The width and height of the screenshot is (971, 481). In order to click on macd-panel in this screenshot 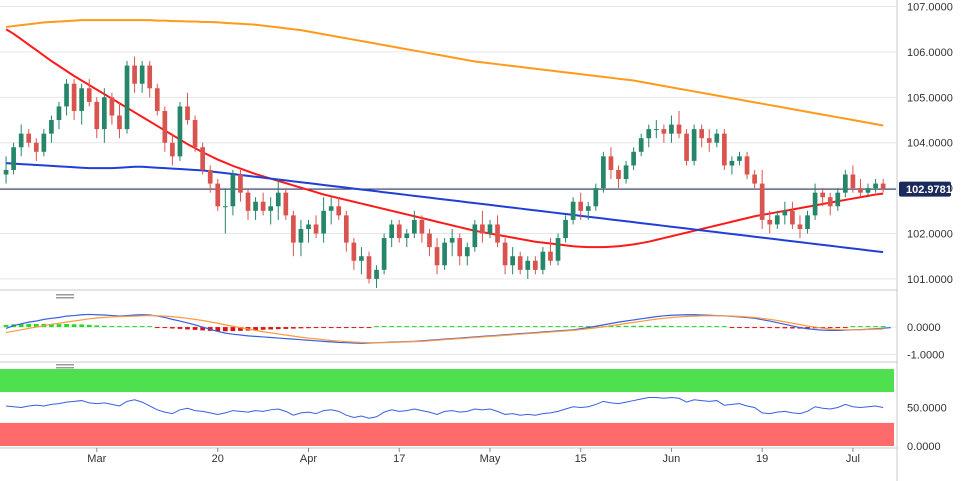, I will do `click(447, 328)`.